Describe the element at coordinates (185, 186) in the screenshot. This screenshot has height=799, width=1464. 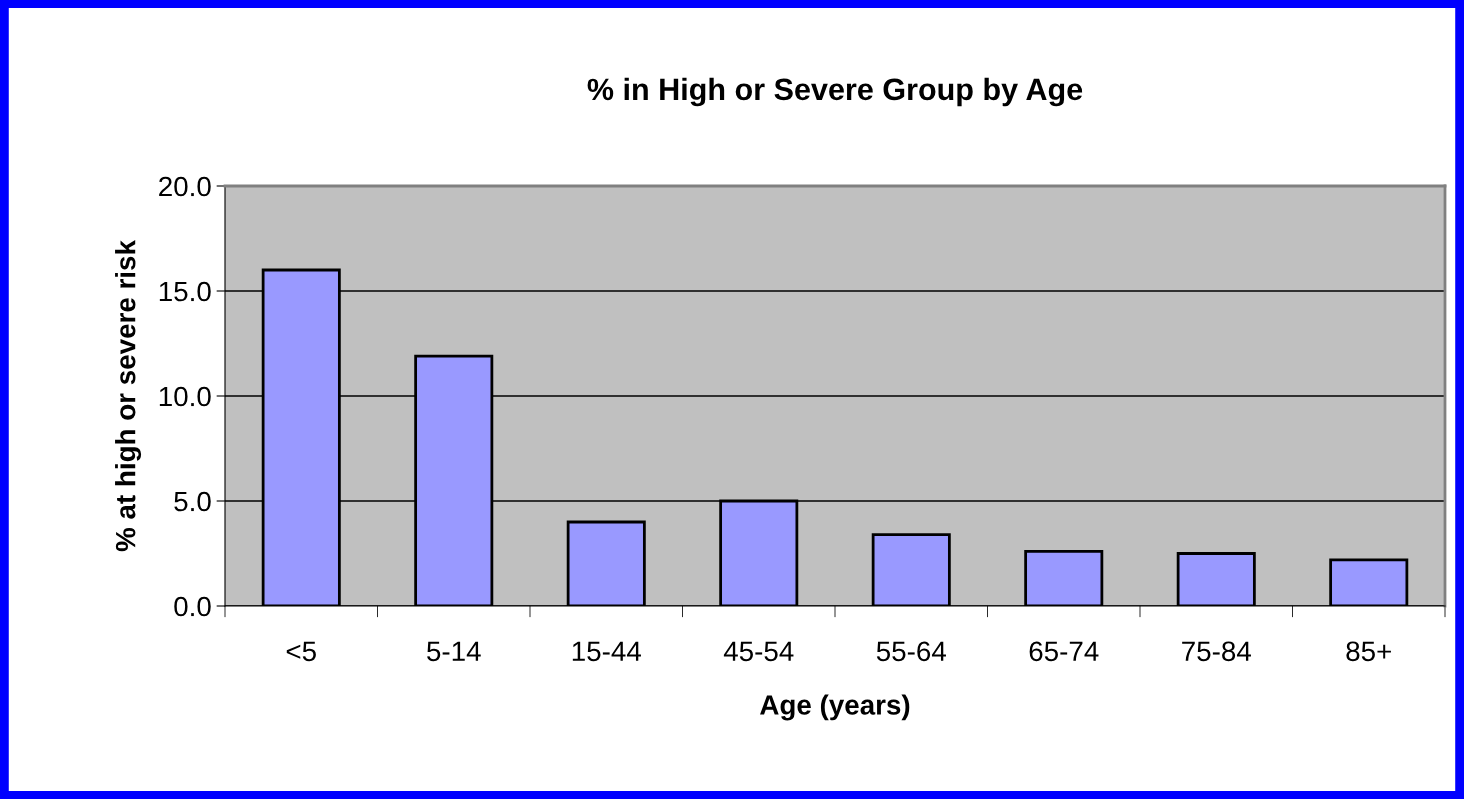
I see `y-tick-label: 20.0` at that location.